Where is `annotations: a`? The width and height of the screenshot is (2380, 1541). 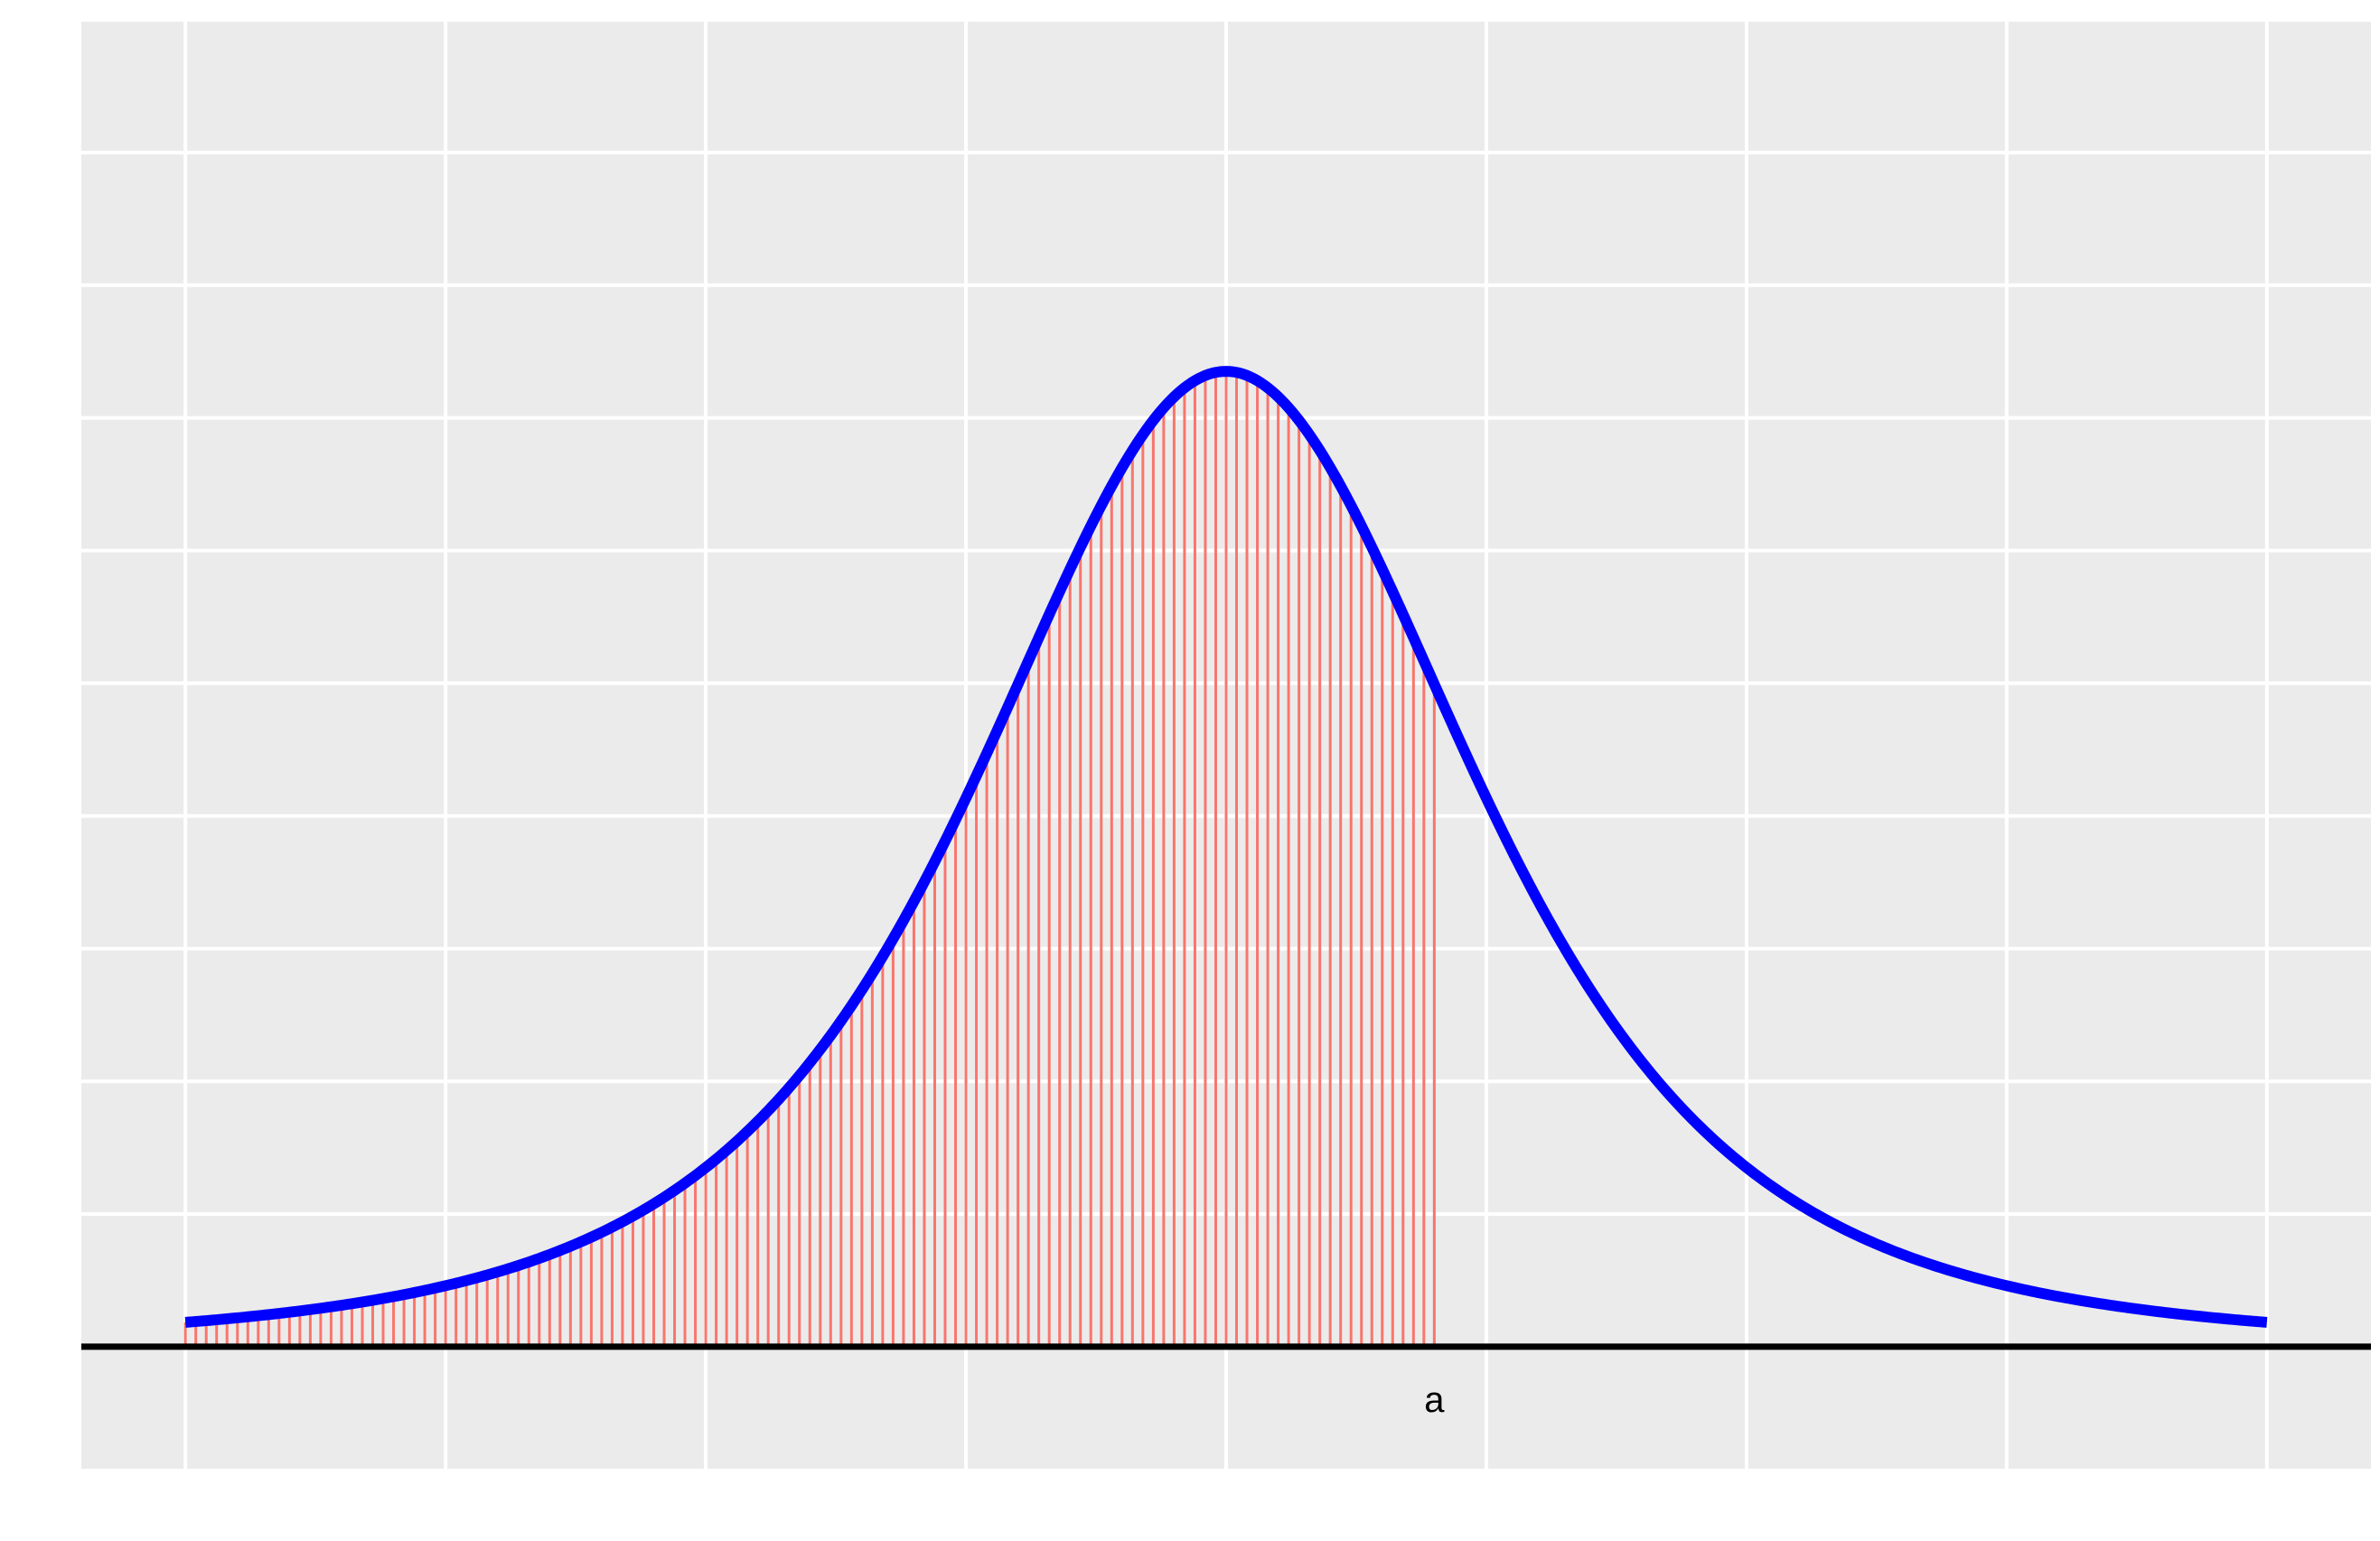
annotations: a is located at coordinates (1434, 1400).